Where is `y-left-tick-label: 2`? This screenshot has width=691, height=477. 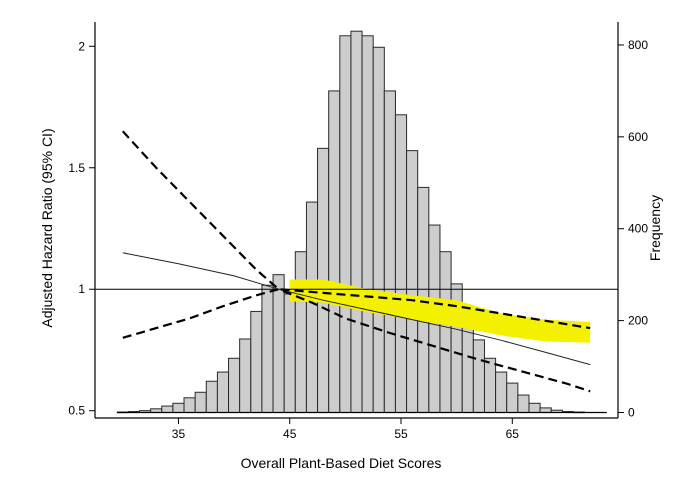 y-left-tick-label: 2 is located at coordinates (81, 46).